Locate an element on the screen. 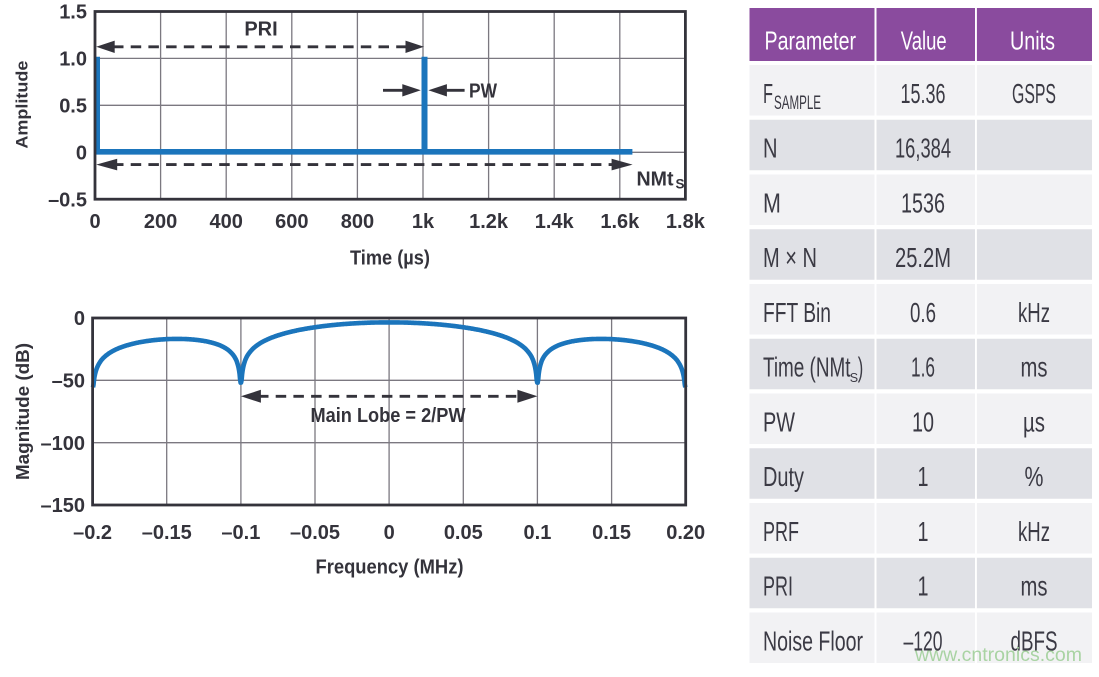 This screenshot has height=677, width=1099. svg-text: 0.5 is located at coordinates (73, 107).